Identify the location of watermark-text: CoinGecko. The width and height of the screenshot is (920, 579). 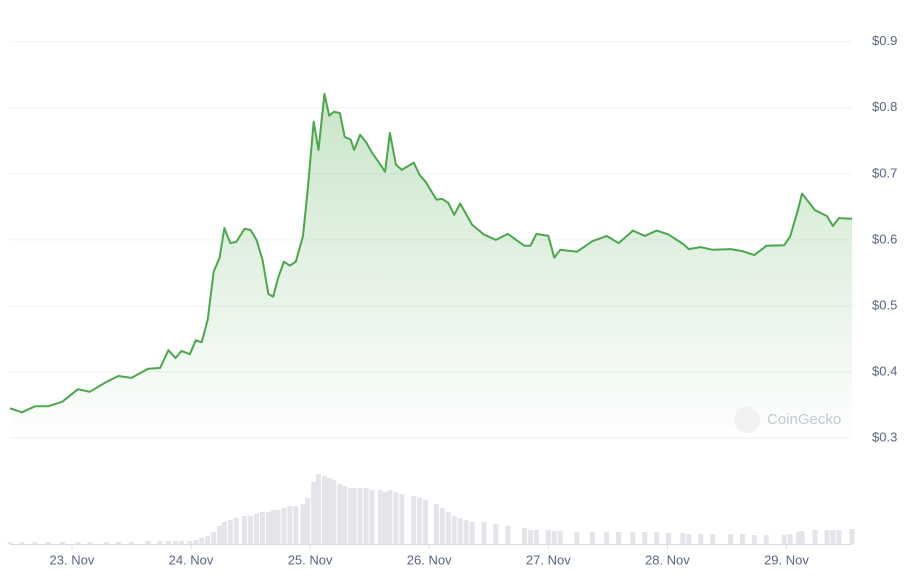
(804, 419).